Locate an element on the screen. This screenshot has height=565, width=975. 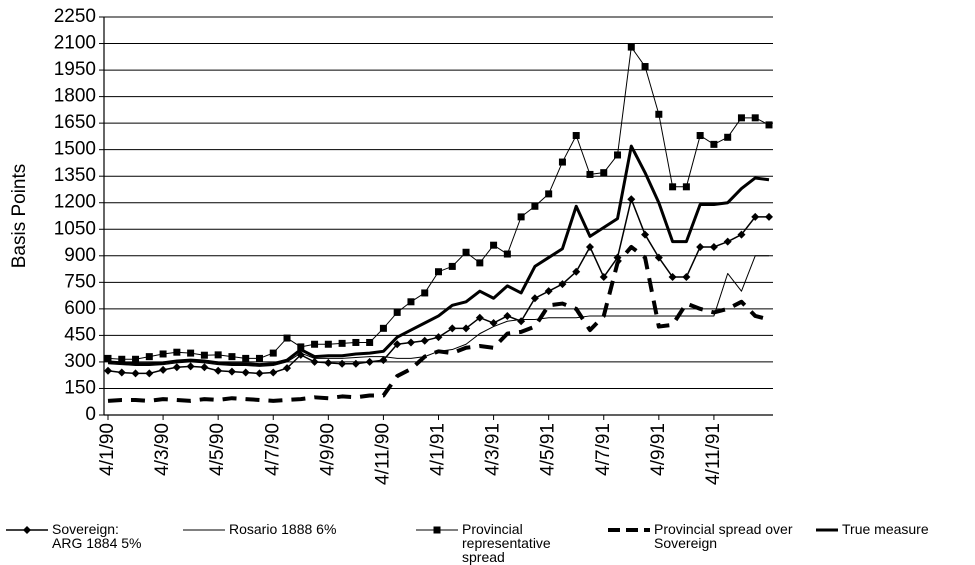
x-tick-label: 4/3/90 is located at coordinates (162, 449).